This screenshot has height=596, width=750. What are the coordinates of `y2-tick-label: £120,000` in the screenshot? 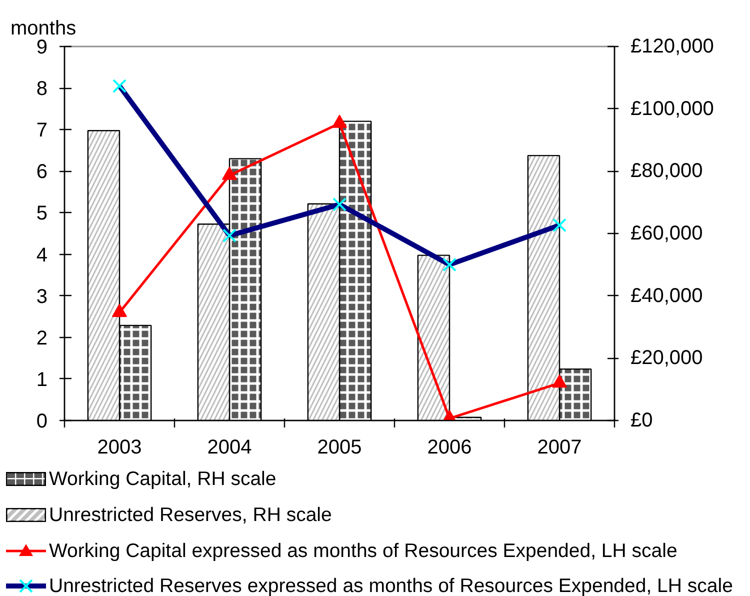 It's located at (672, 47).